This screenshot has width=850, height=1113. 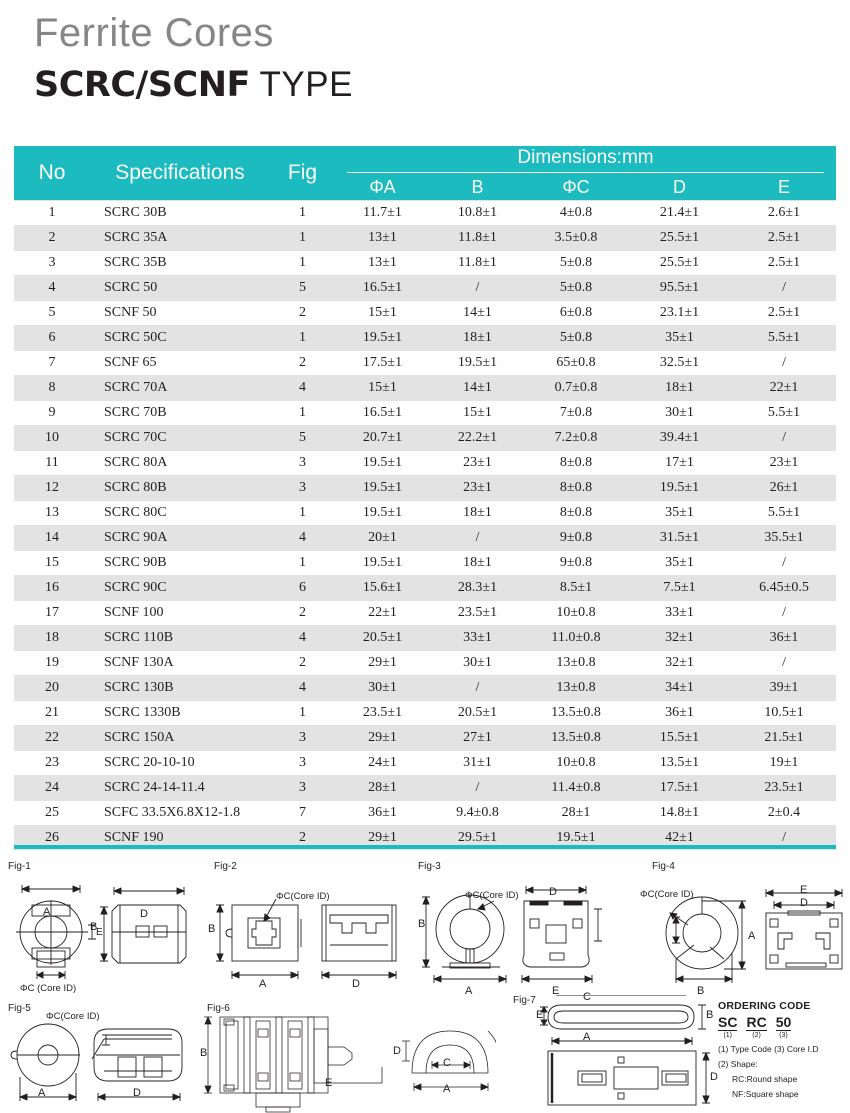 What do you see at coordinates (728, 1022) in the screenshot?
I see `ordering-code-value: SC` at bounding box center [728, 1022].